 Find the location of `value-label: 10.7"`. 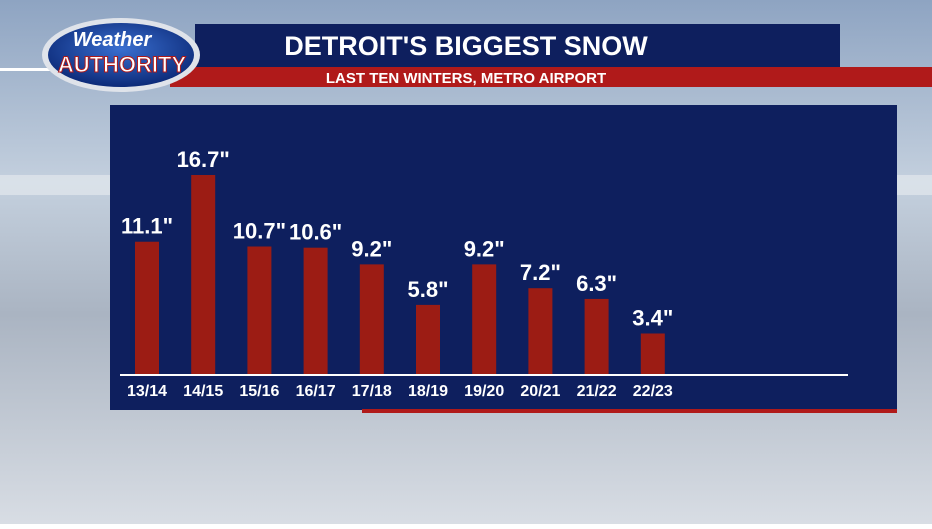

value-label: 10.7" is located at coordinates (259, 230).